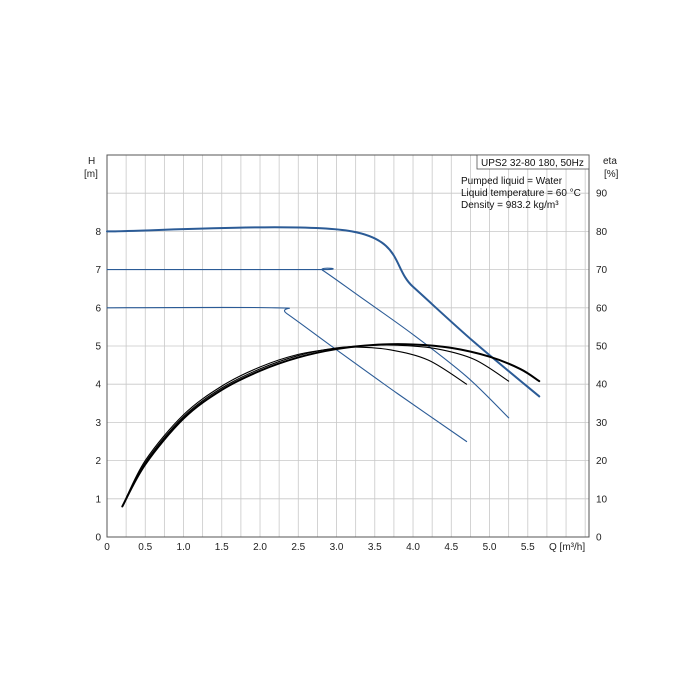 The width and height of the screenshot is (700, 700). What do you see at coordinates (602, 194) in the screenshot?
I see `y2-tick-label: 90` at bounding box center [602, 194].